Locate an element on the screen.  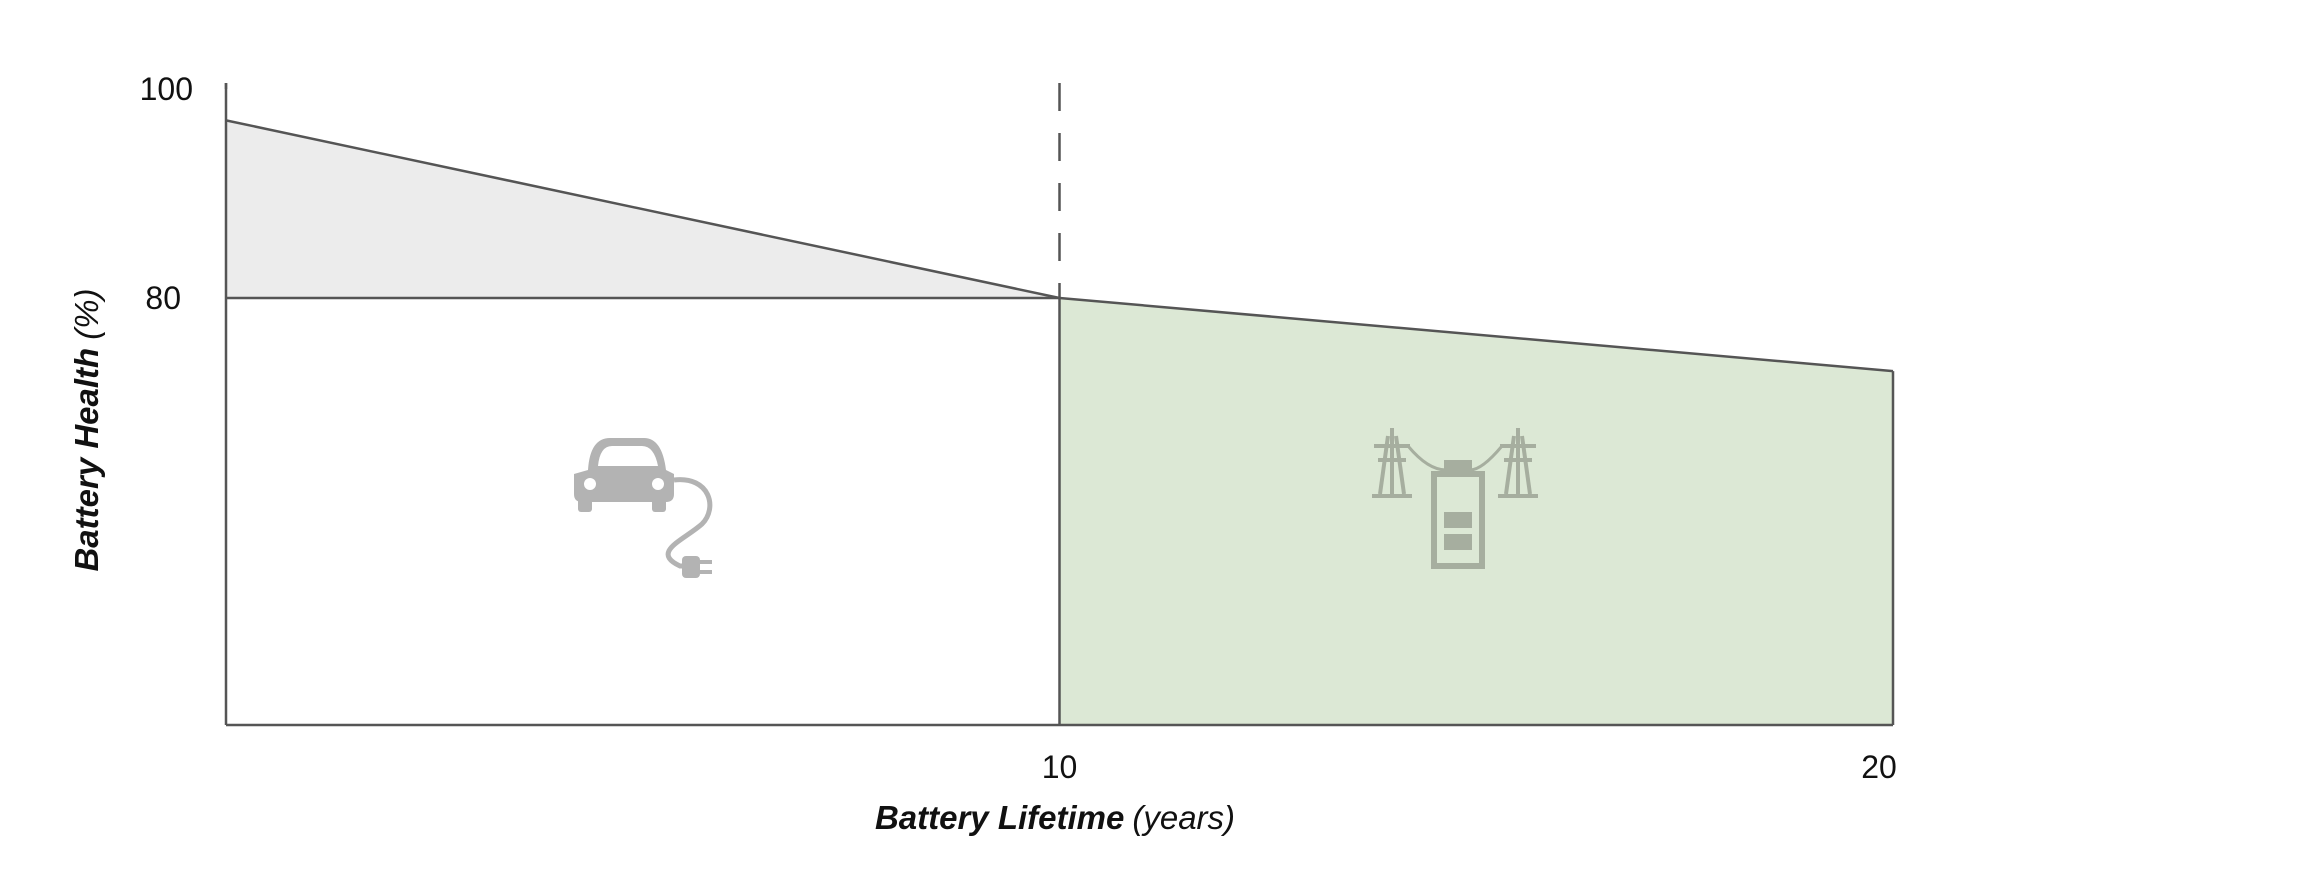
y-tick-label: 100 is located at coordinates (166, 89).